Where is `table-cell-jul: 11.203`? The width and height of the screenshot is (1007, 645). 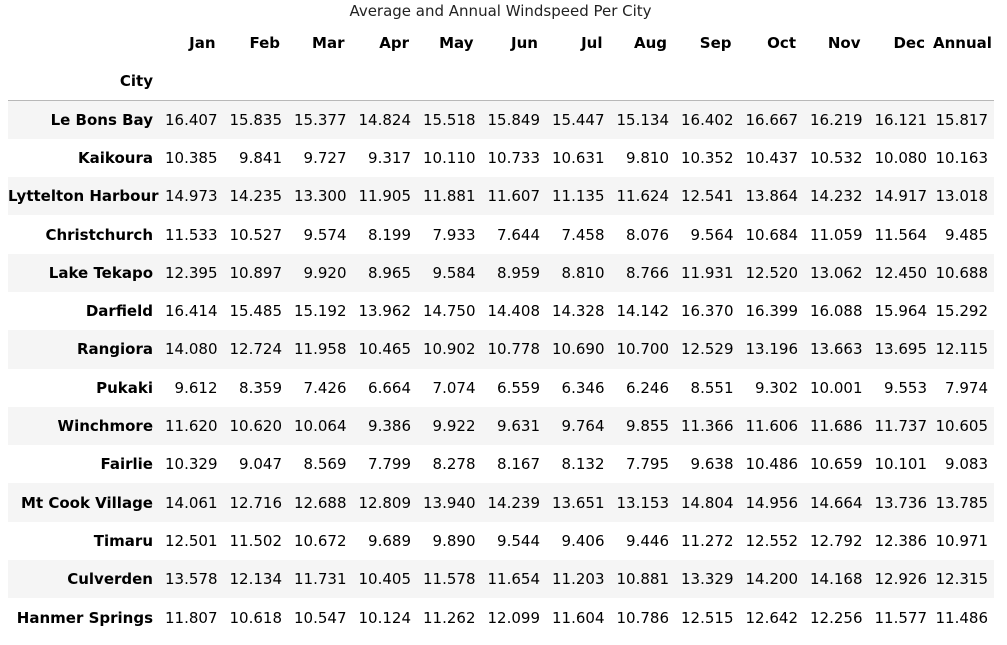
table-cell-jul: 11.203 is located at coordinates (578, 579).